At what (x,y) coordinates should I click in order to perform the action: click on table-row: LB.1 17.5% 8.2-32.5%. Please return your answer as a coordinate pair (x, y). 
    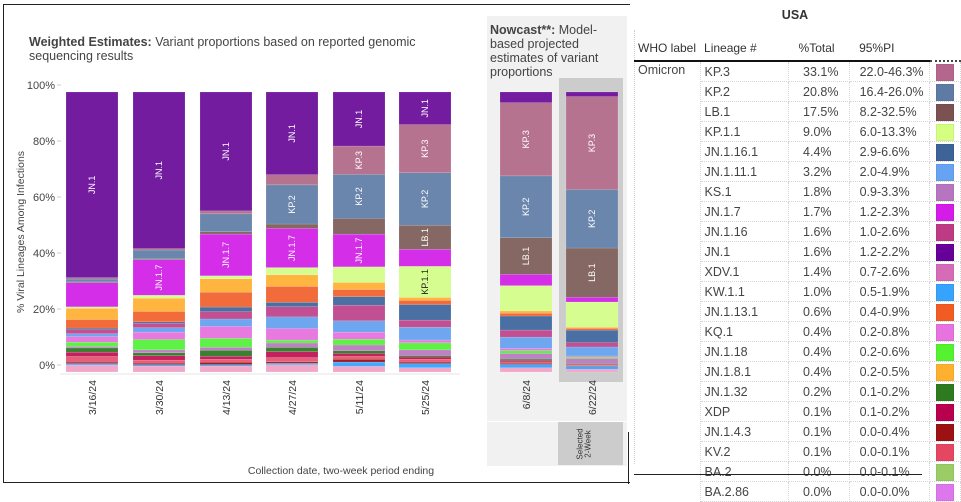
    Looking at the image, I should click on (797, 111).